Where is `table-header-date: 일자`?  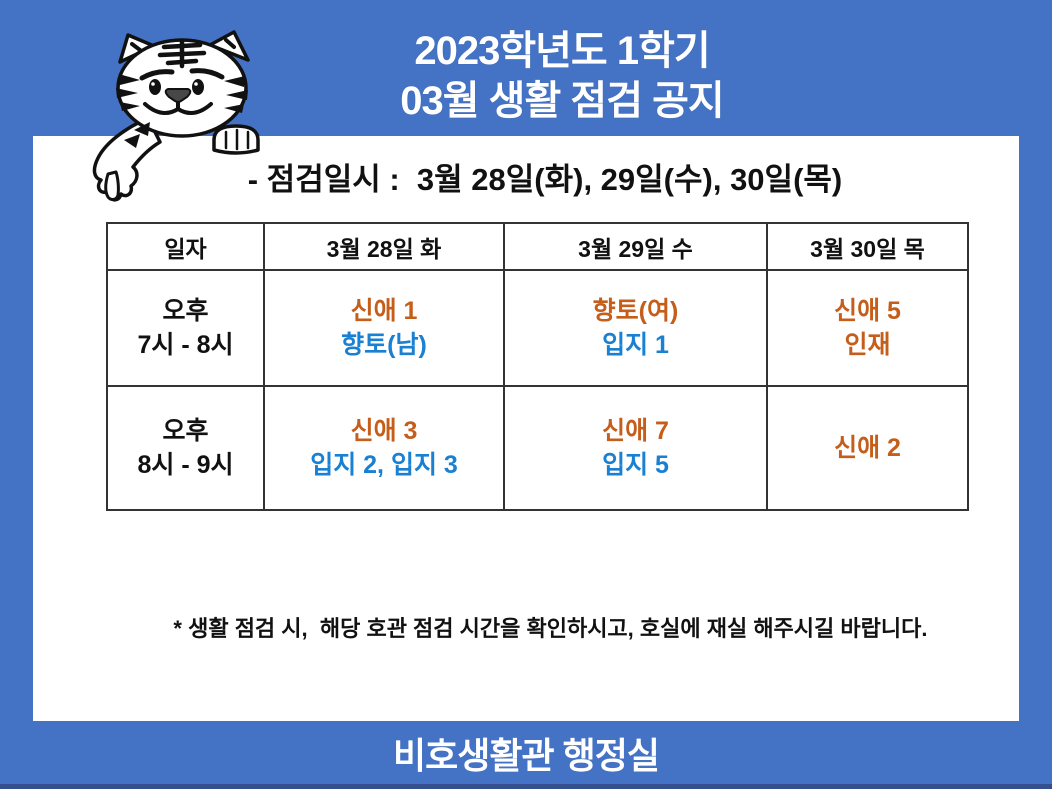 table-header-date: 일자 is located at coordinates (185, 246).